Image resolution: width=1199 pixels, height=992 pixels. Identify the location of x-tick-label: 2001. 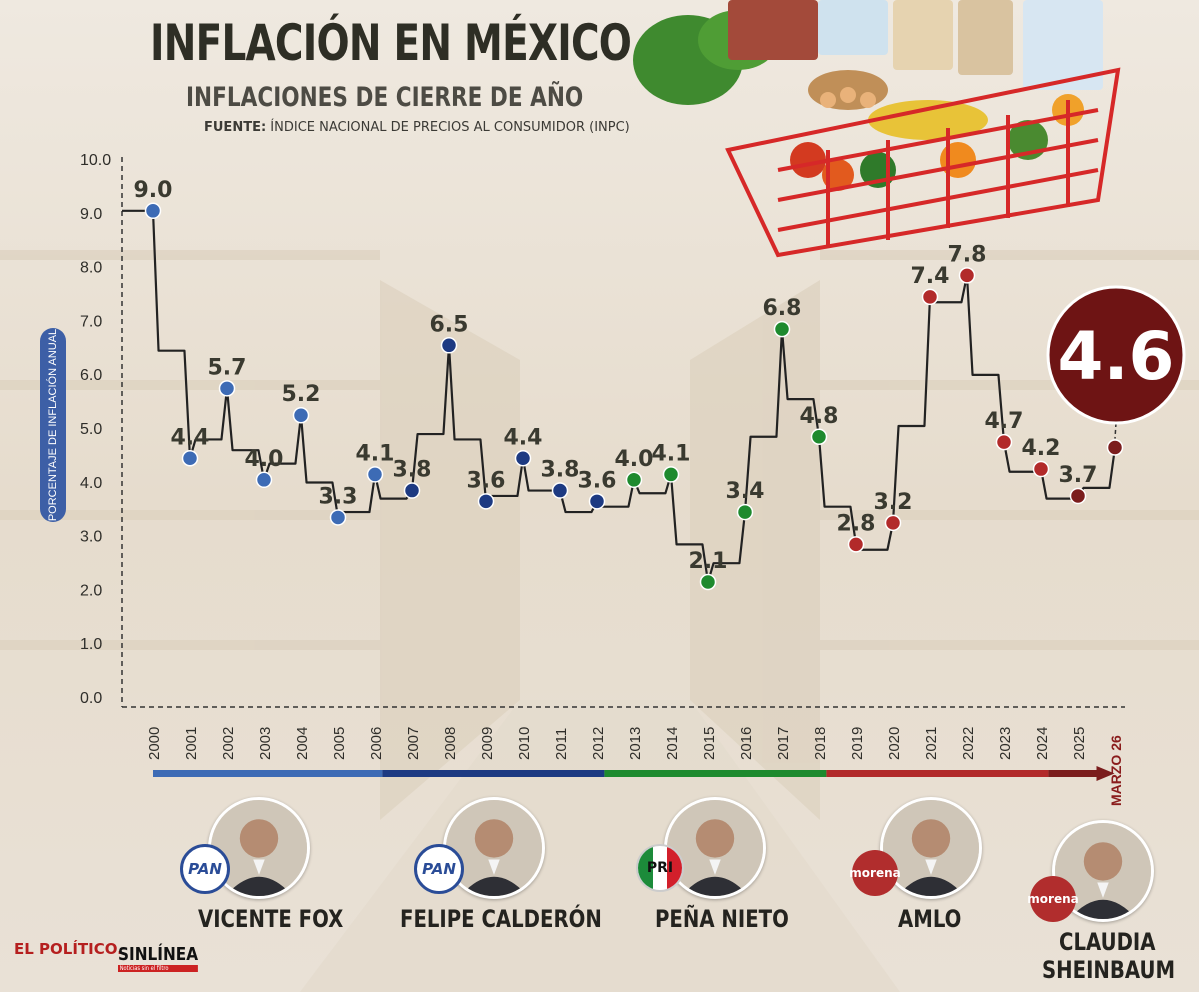
(191, 743).